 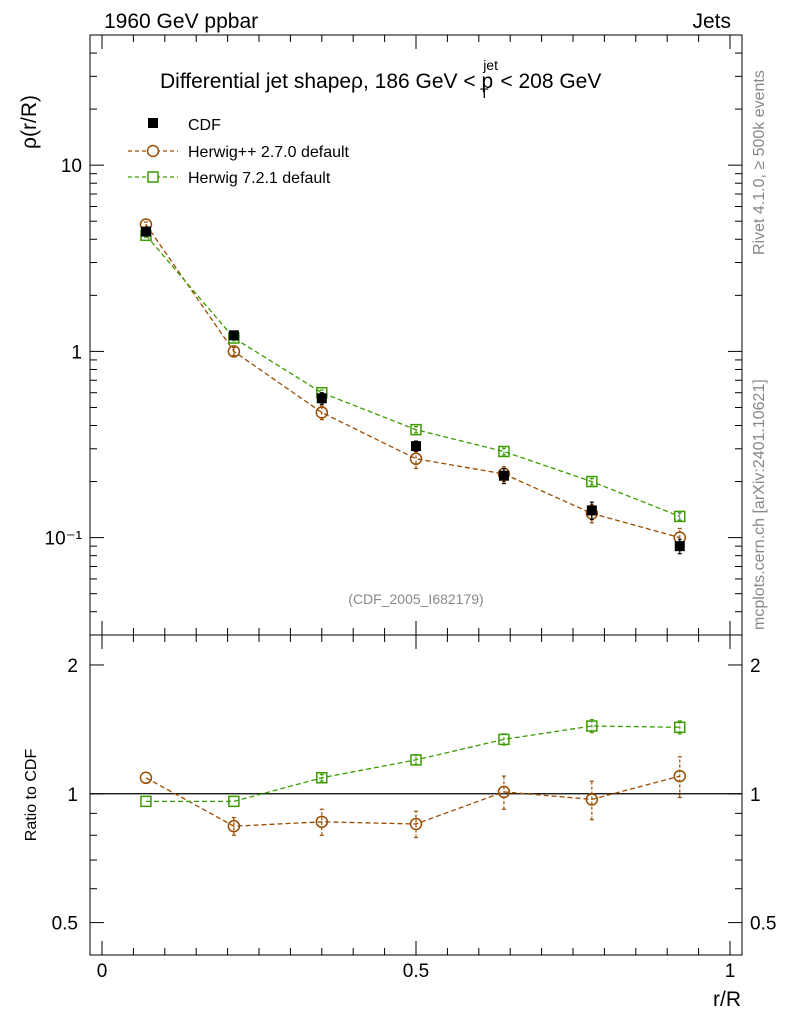 What do you see at coordinates (76, 352) in the screenshot?
I see `main-ytick-label: 1` at bounding box center [76, 352].